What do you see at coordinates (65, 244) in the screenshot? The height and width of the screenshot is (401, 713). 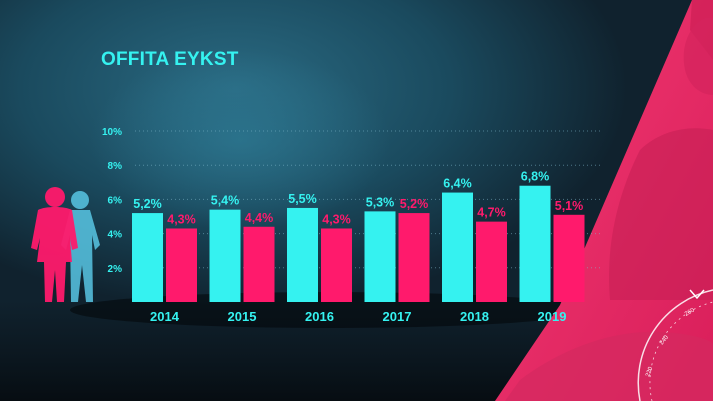 I see `people-silhouette-icon` at bounding box center [65, 244].